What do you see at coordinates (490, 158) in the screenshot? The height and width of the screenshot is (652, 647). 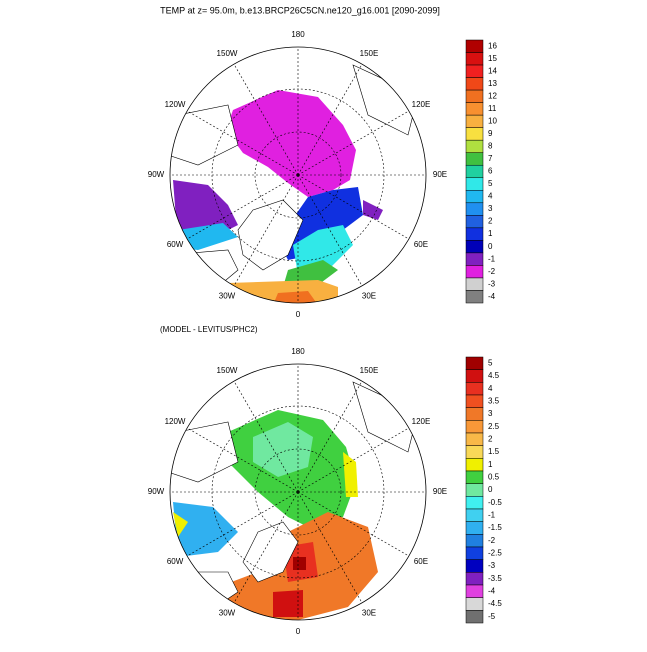 I see `colorbar-label: 7` at bounding box center [490, 158].